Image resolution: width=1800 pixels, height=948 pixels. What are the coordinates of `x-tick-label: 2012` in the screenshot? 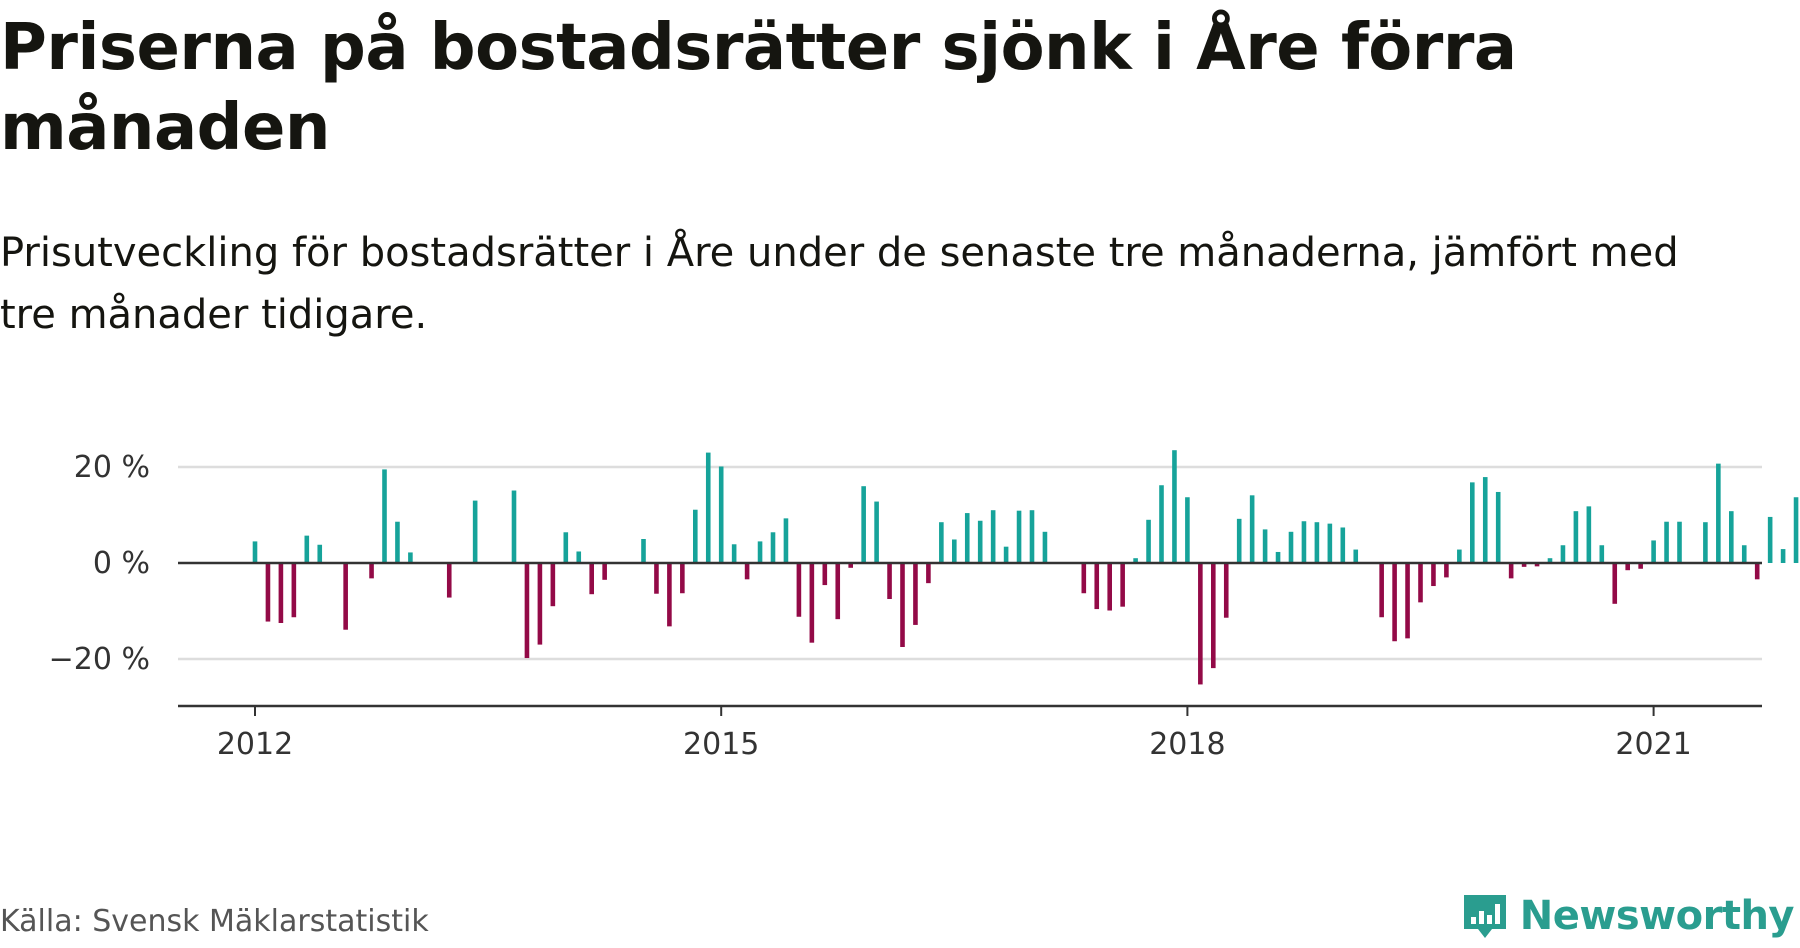 It's located at (255, 744).